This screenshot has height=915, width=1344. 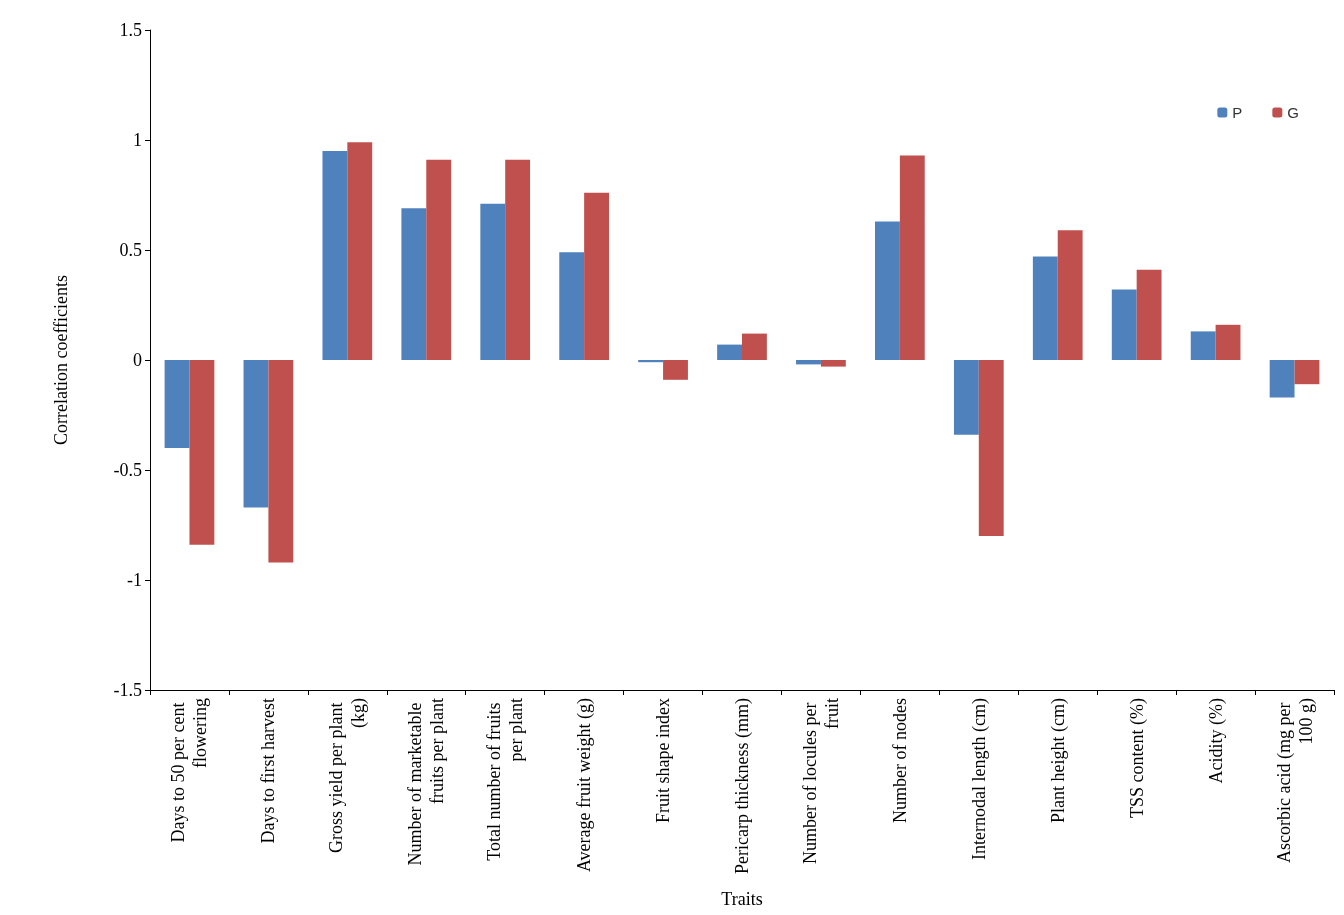 I want to click on x-tick-label: Plant height (cm), so click(x=1058, y=760).